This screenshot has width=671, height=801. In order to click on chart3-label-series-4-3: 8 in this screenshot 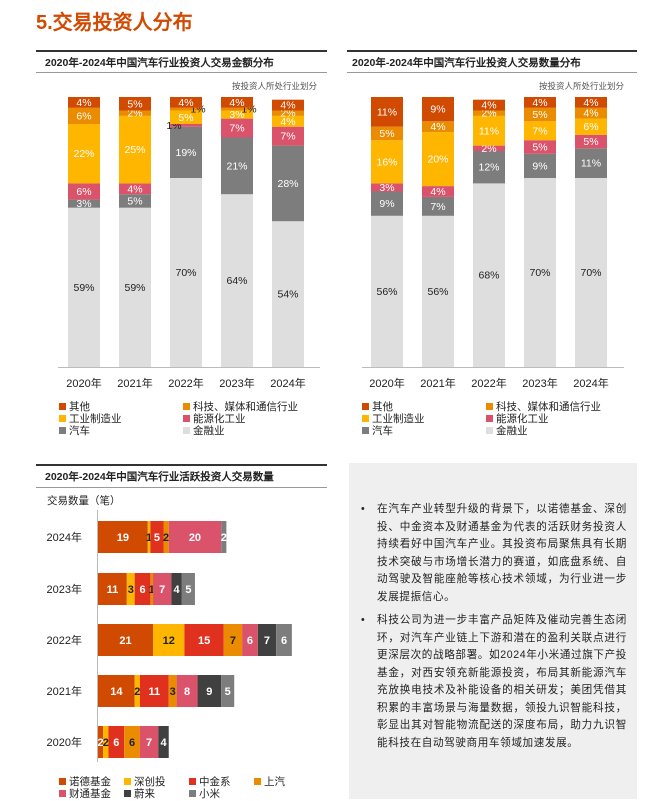, I will do `click(187, 692)`.